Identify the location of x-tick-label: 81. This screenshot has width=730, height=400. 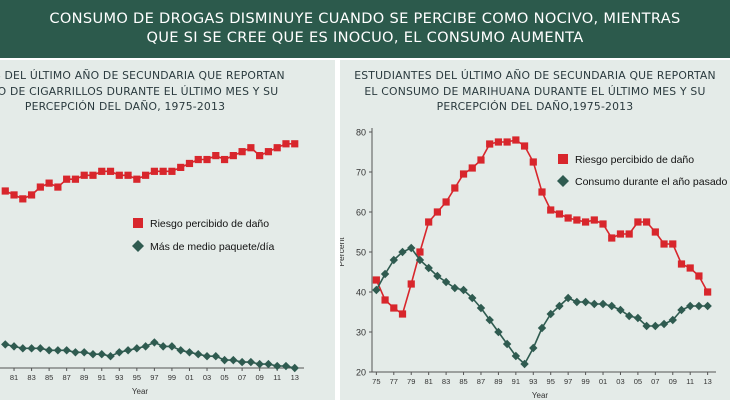
(14, 377).